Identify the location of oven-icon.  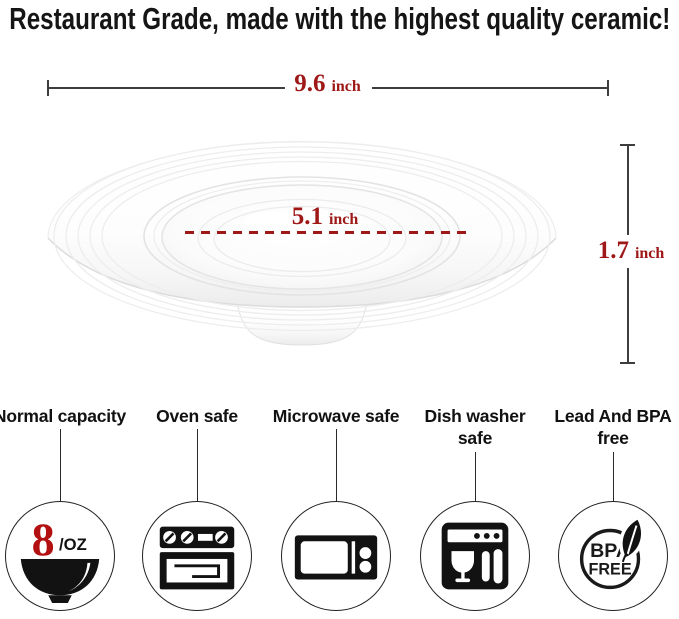
(197, 558).